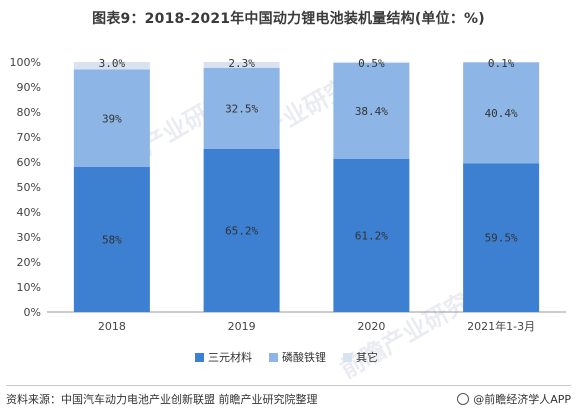 The image size is (577, 417). I want to click on data-label: 32.5%, so click(241, 108).